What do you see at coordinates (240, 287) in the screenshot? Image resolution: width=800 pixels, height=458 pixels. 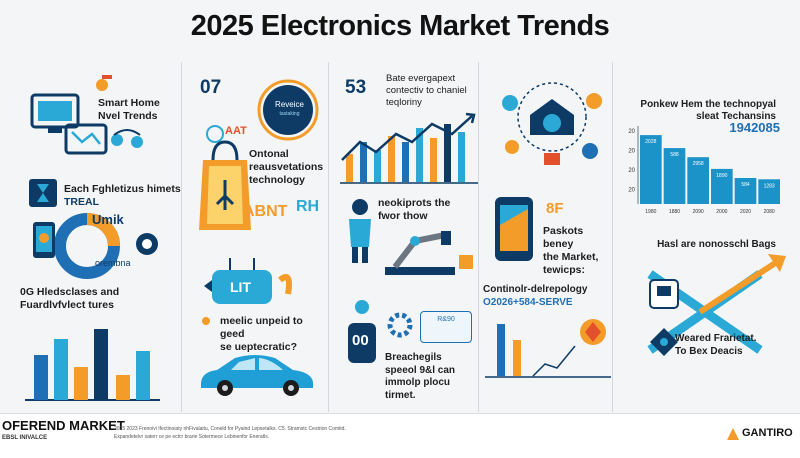 I see `lit-label: LIT` at bounding box center [240, 287].